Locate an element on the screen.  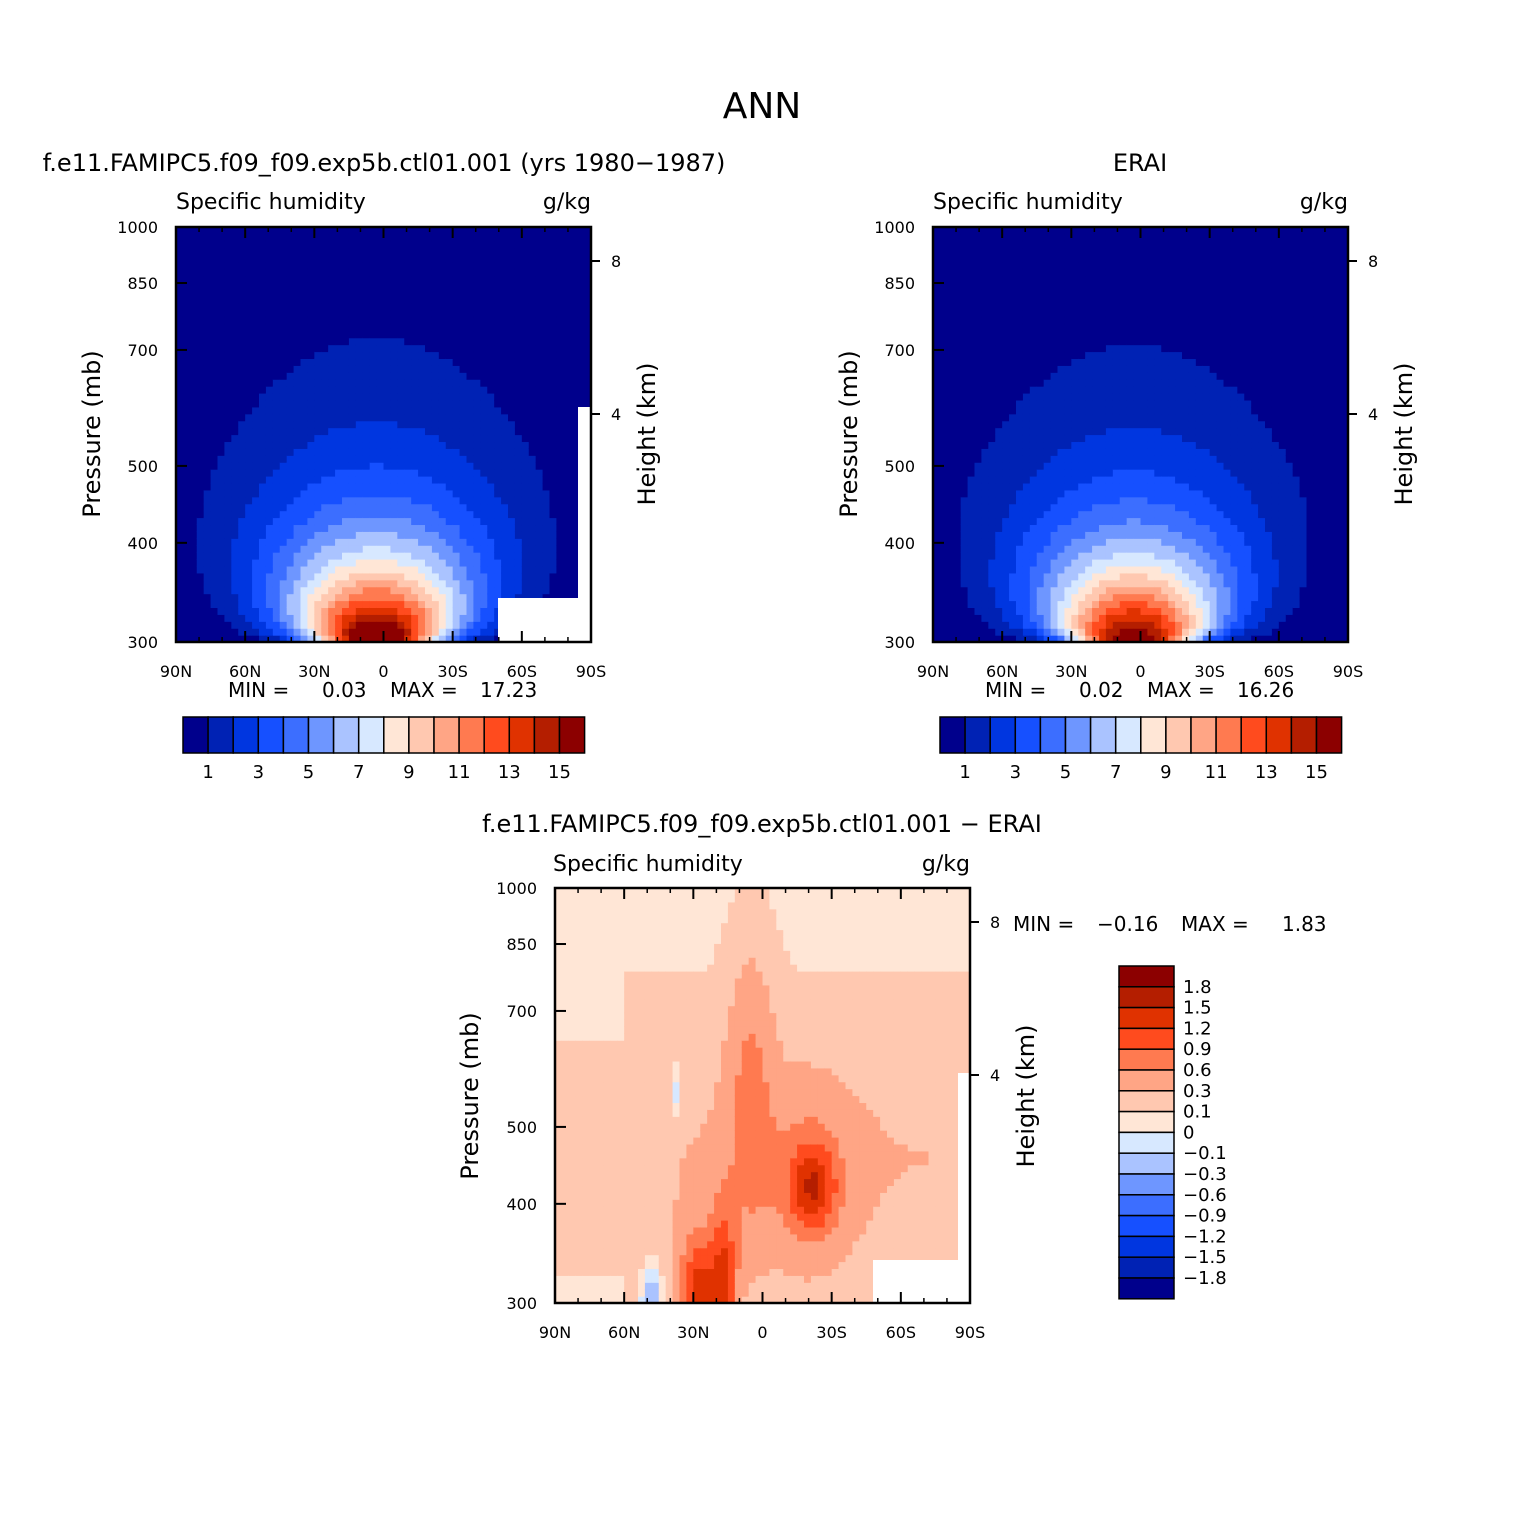
colorbar-box is located at coordinates (446, 735).